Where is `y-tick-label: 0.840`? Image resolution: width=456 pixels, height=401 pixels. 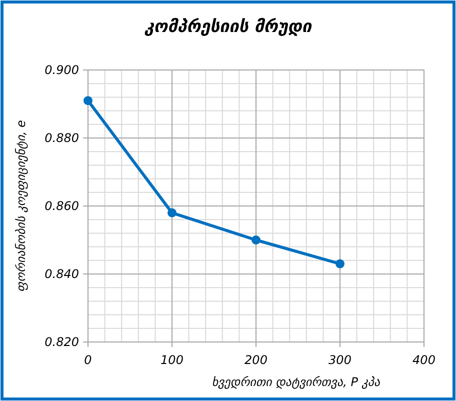 y-tick-label: 0.840 is located at coordinates (62, 274).